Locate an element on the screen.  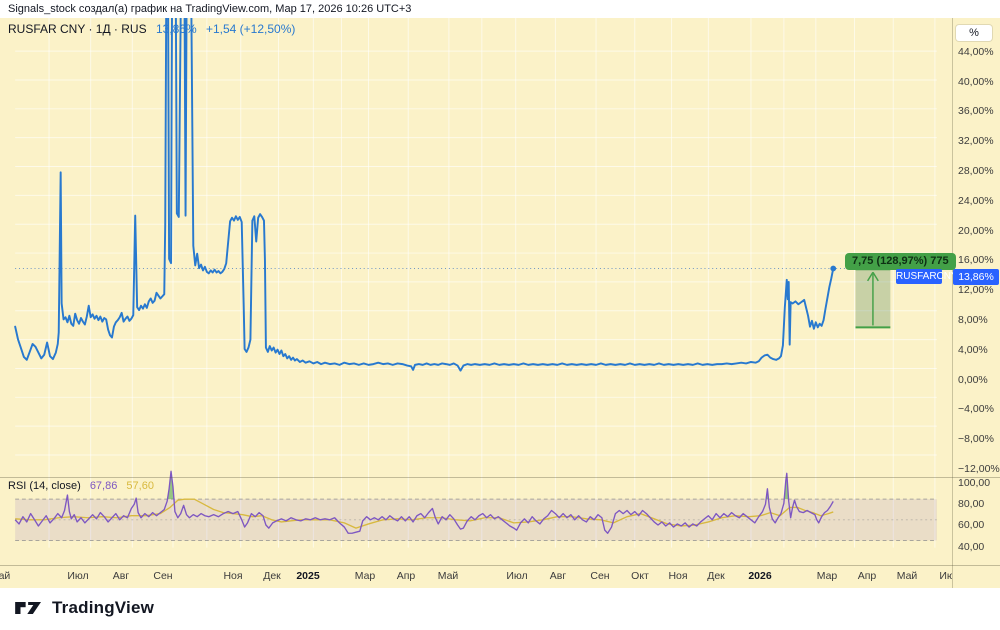
price-tick-label: 24,00% is located at coordinates (976, 200).